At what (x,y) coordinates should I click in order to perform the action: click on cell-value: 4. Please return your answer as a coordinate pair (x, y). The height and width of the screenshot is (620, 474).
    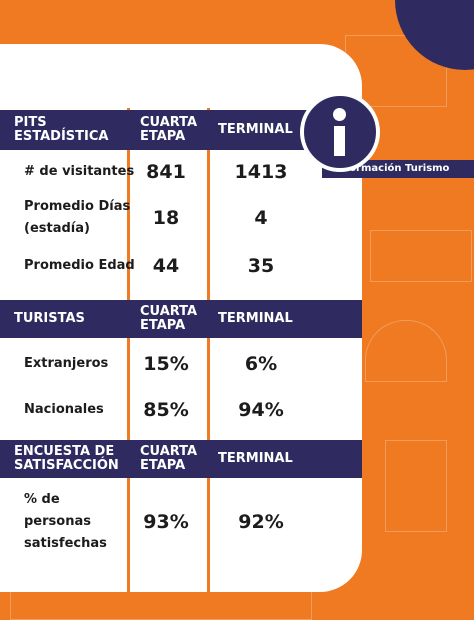
    Looking at the image, I should click on (261, 218).